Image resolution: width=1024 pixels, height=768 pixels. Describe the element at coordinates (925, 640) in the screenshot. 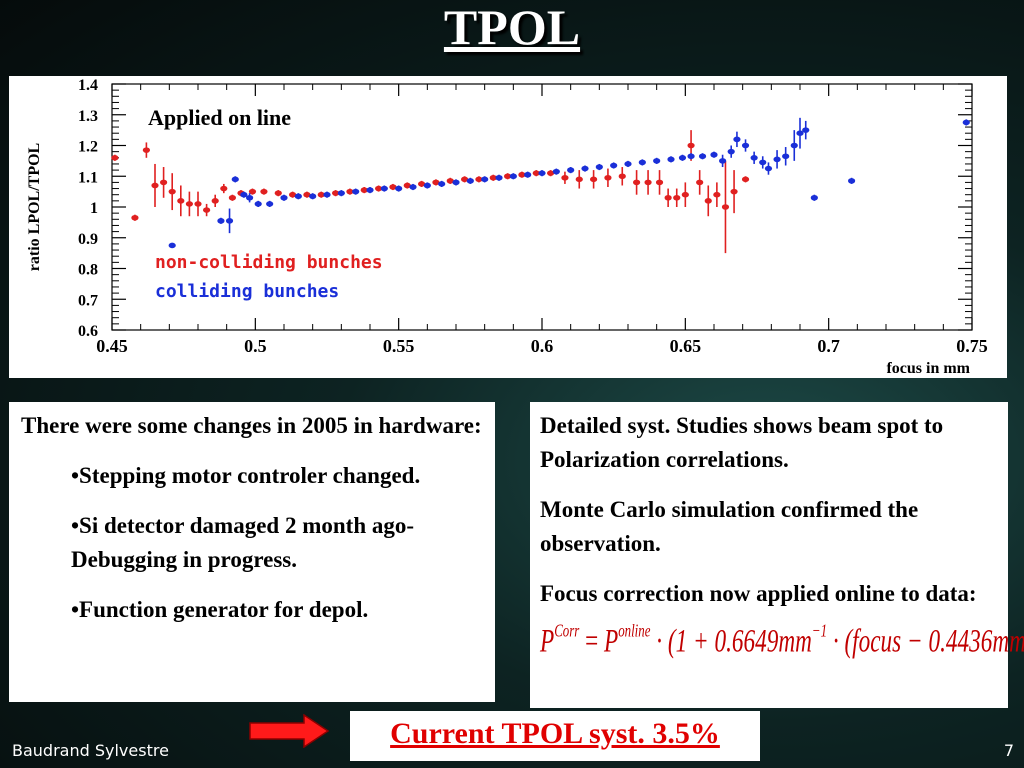

I see `formula-tail: · (focus − 0.4436mm))` at that location.